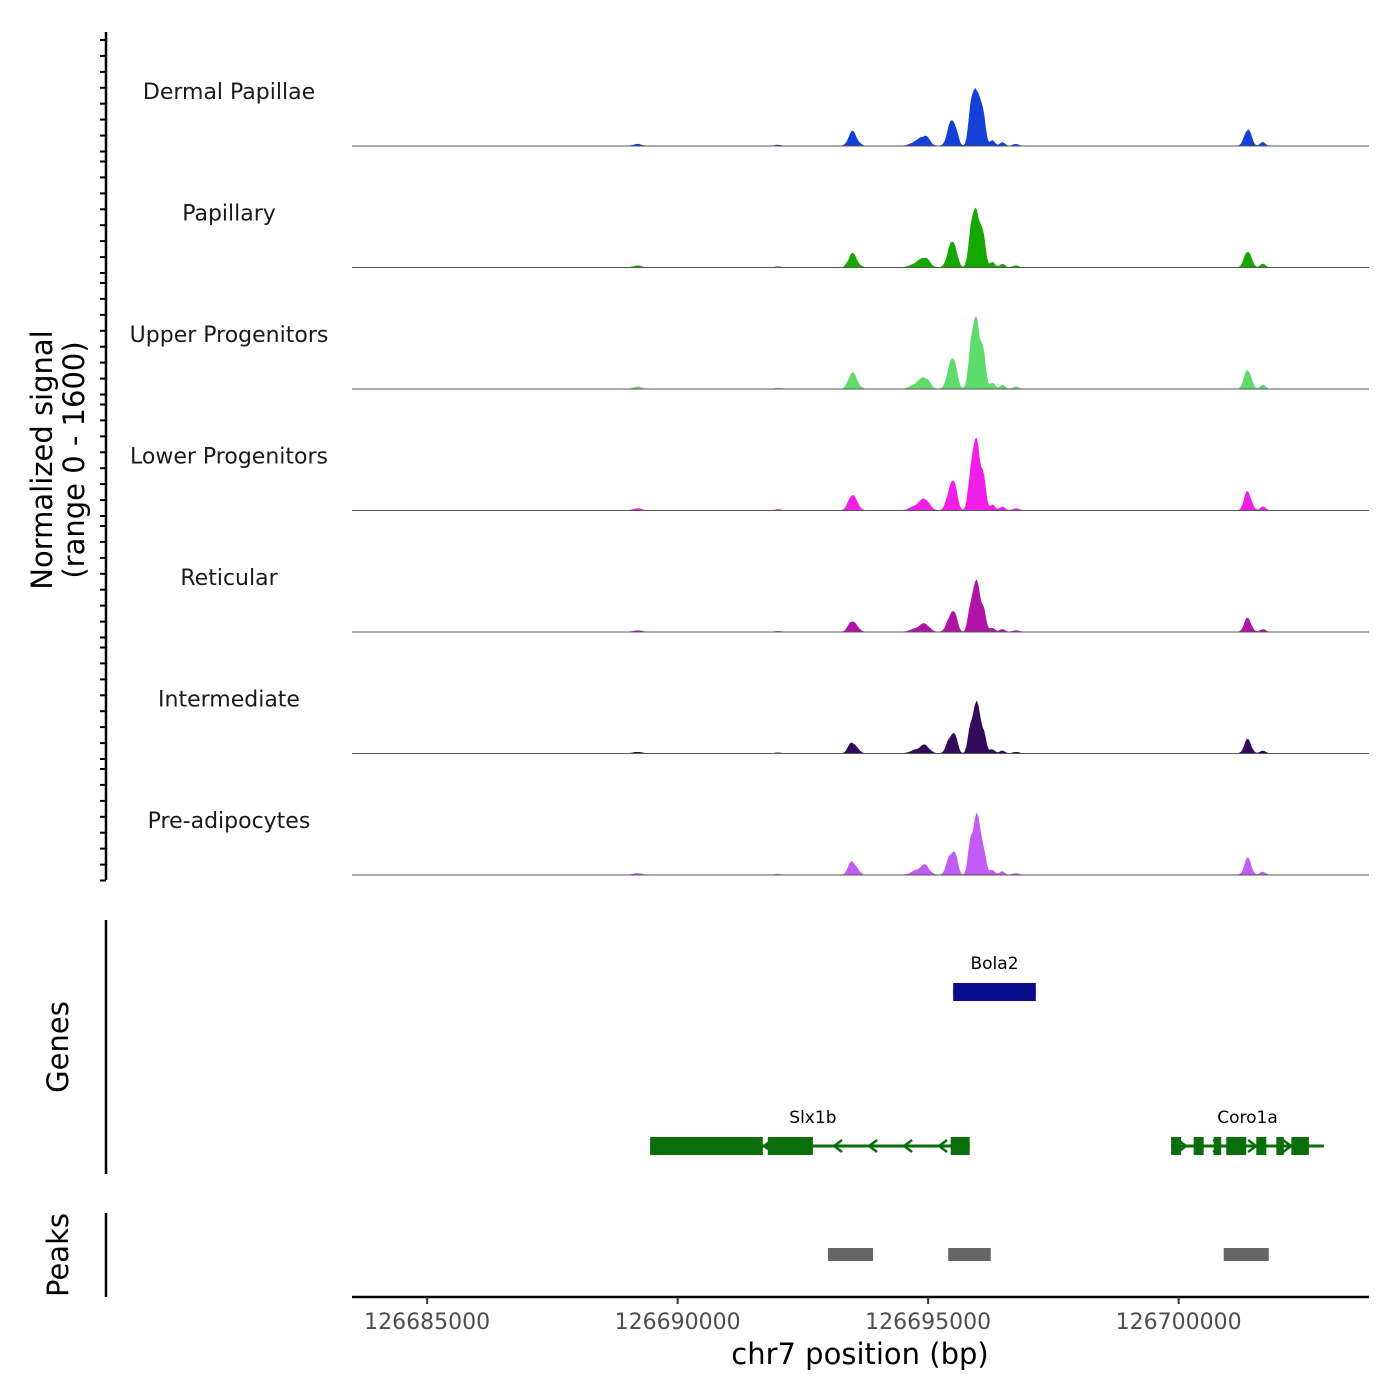 The image size is (1400, 1400). I want to click on track-label: Upper Progenitors, so click(229, 335).